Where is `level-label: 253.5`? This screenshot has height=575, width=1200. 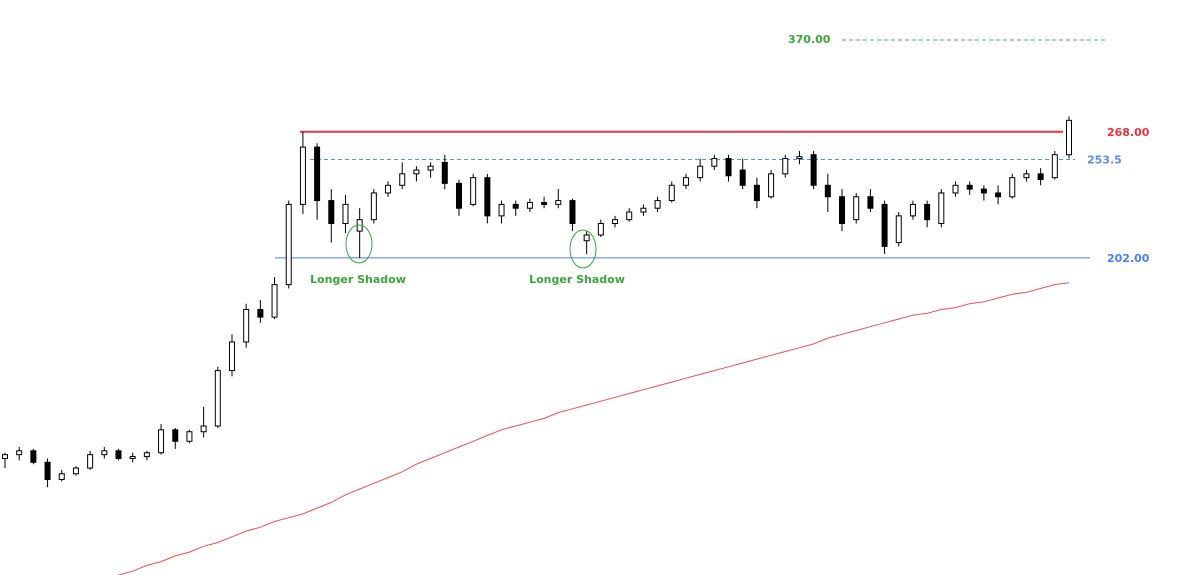
level-label: 253.5 is located at coordinates (1104, 160).